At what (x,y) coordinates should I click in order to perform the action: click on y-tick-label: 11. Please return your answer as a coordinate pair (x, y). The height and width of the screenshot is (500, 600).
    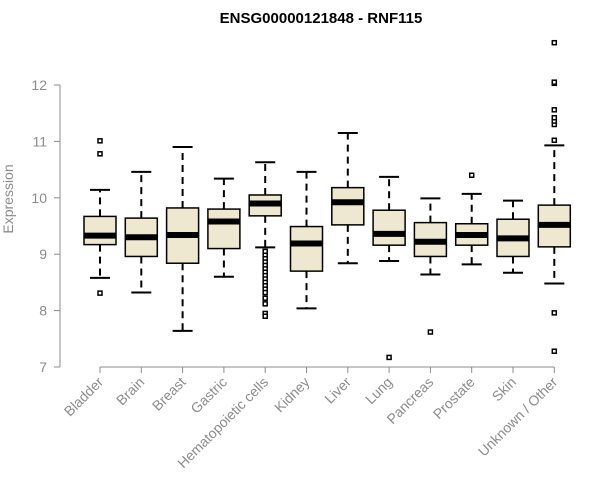
    Looking at the image, I should click on (39, 141).